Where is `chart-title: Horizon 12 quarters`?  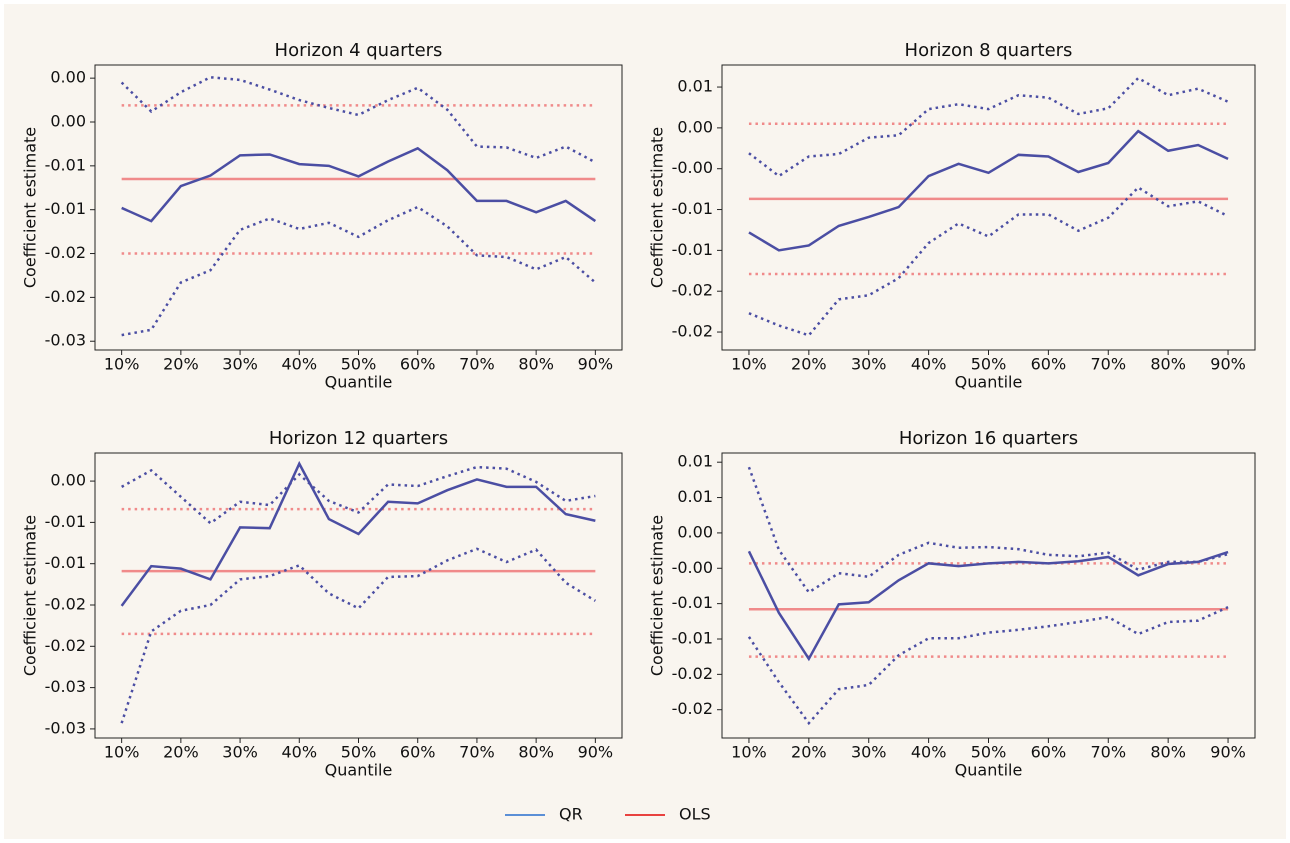
chart-title: Horizon 12 quarters is located at coordinates (358, 438).